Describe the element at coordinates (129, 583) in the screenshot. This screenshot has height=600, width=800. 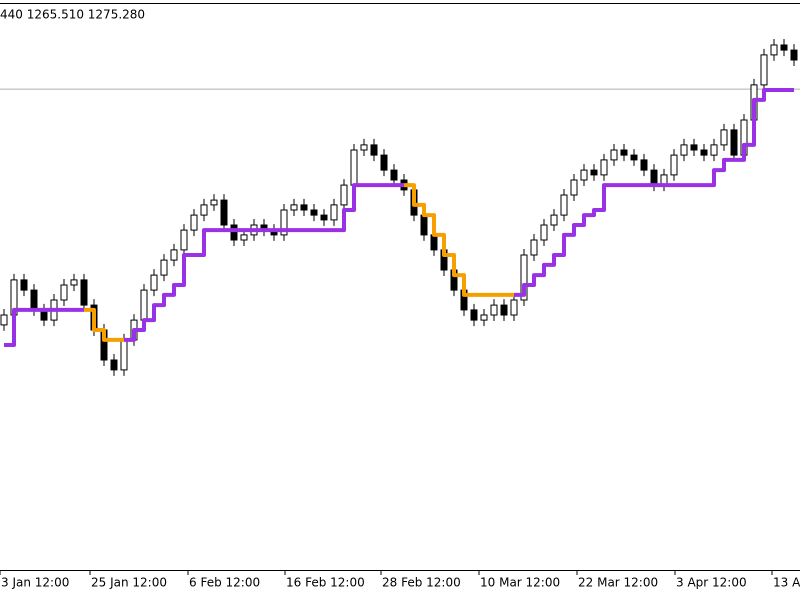
I see `x-tick-label: 25 Jan 12:00` at that location.